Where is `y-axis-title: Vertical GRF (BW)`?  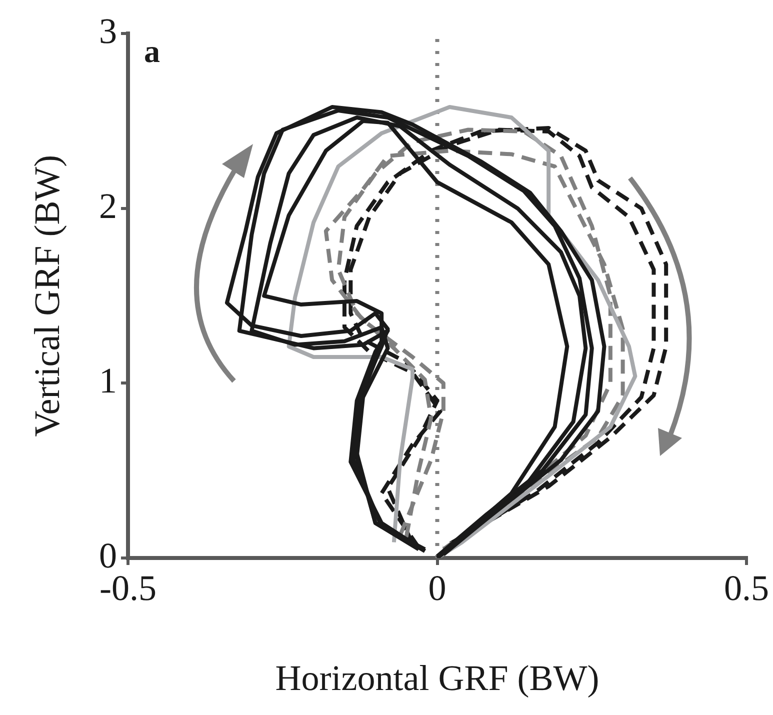 y-axis-title: Vertical GRF (BW) is located at coordinates (47, 295).